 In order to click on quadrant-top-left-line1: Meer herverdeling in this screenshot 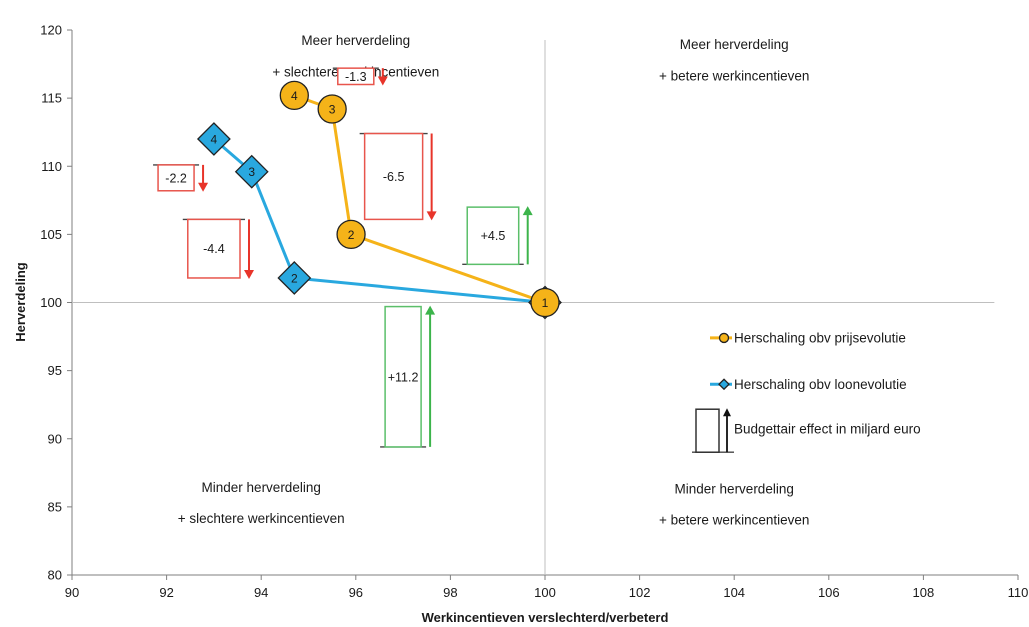, I will do `click(355, 40)`.